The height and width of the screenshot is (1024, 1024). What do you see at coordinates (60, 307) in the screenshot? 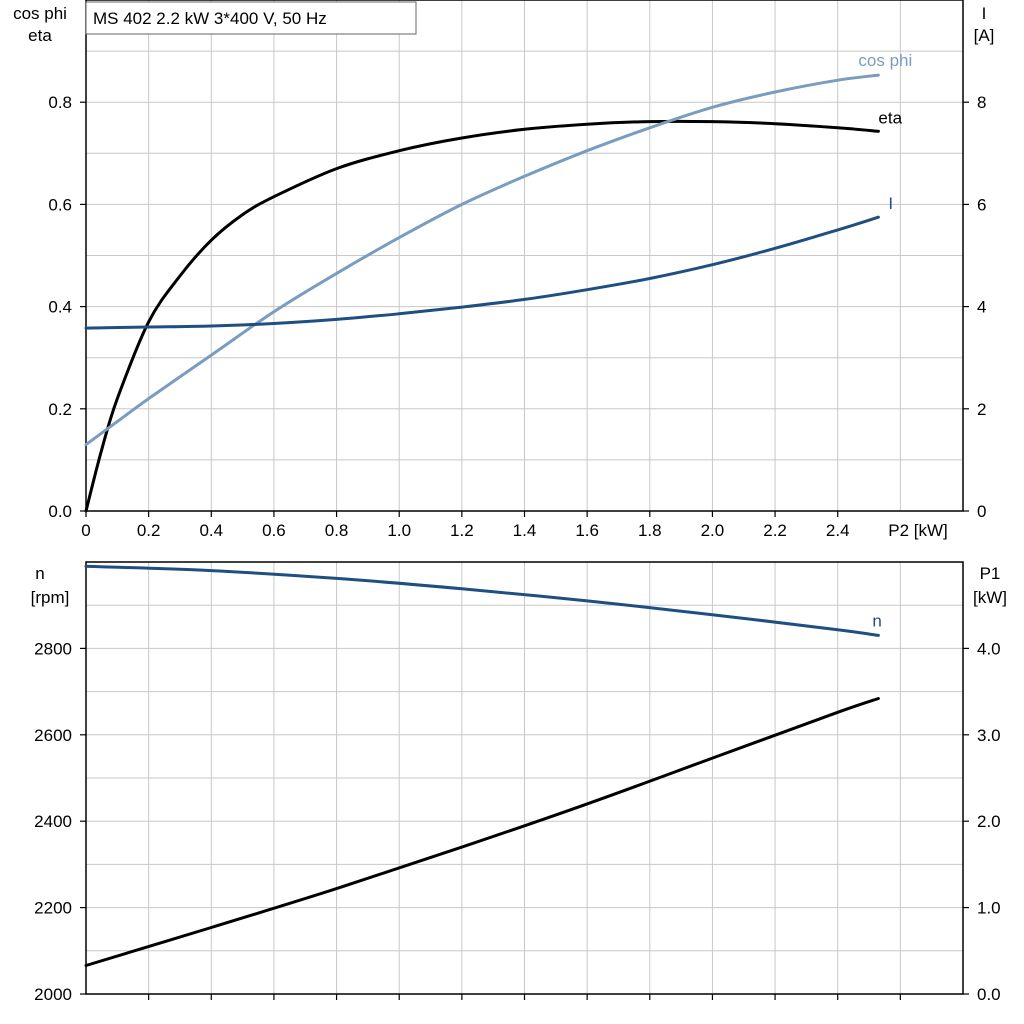
I see `top-left-tick-label: 0.4` at bounding box center [60, 307].